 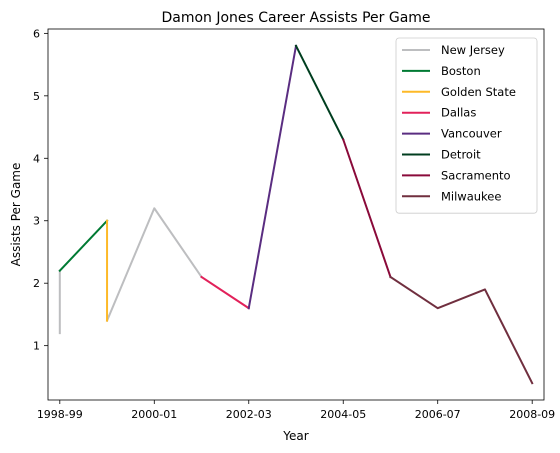 I want to click on legend-label-milwaukee: Milwaukee, so click(x=471, y=196).